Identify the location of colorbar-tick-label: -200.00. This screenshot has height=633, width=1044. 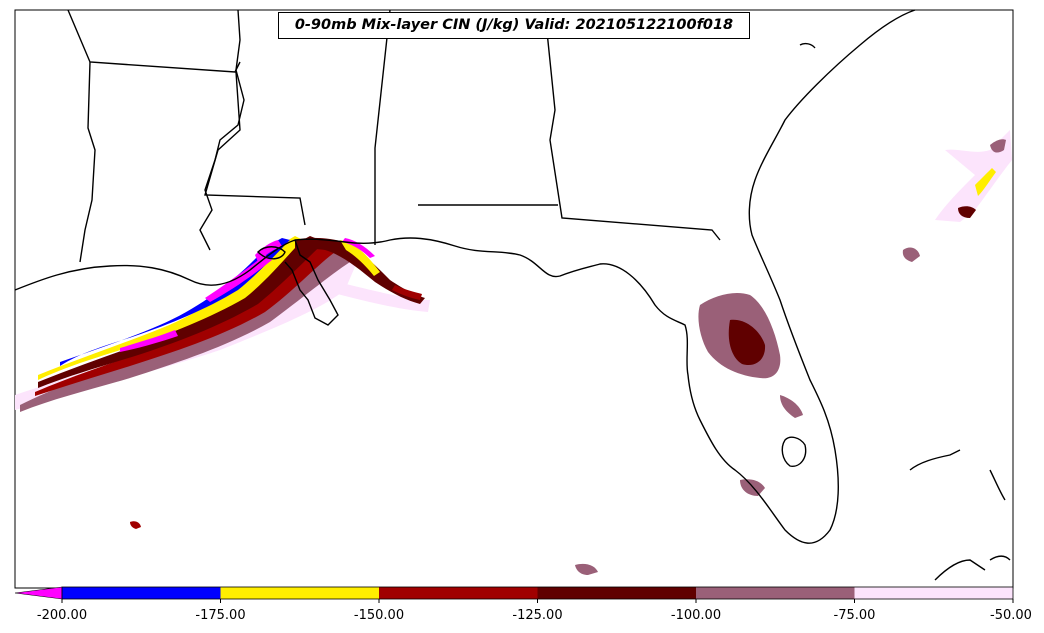
(62, 615).